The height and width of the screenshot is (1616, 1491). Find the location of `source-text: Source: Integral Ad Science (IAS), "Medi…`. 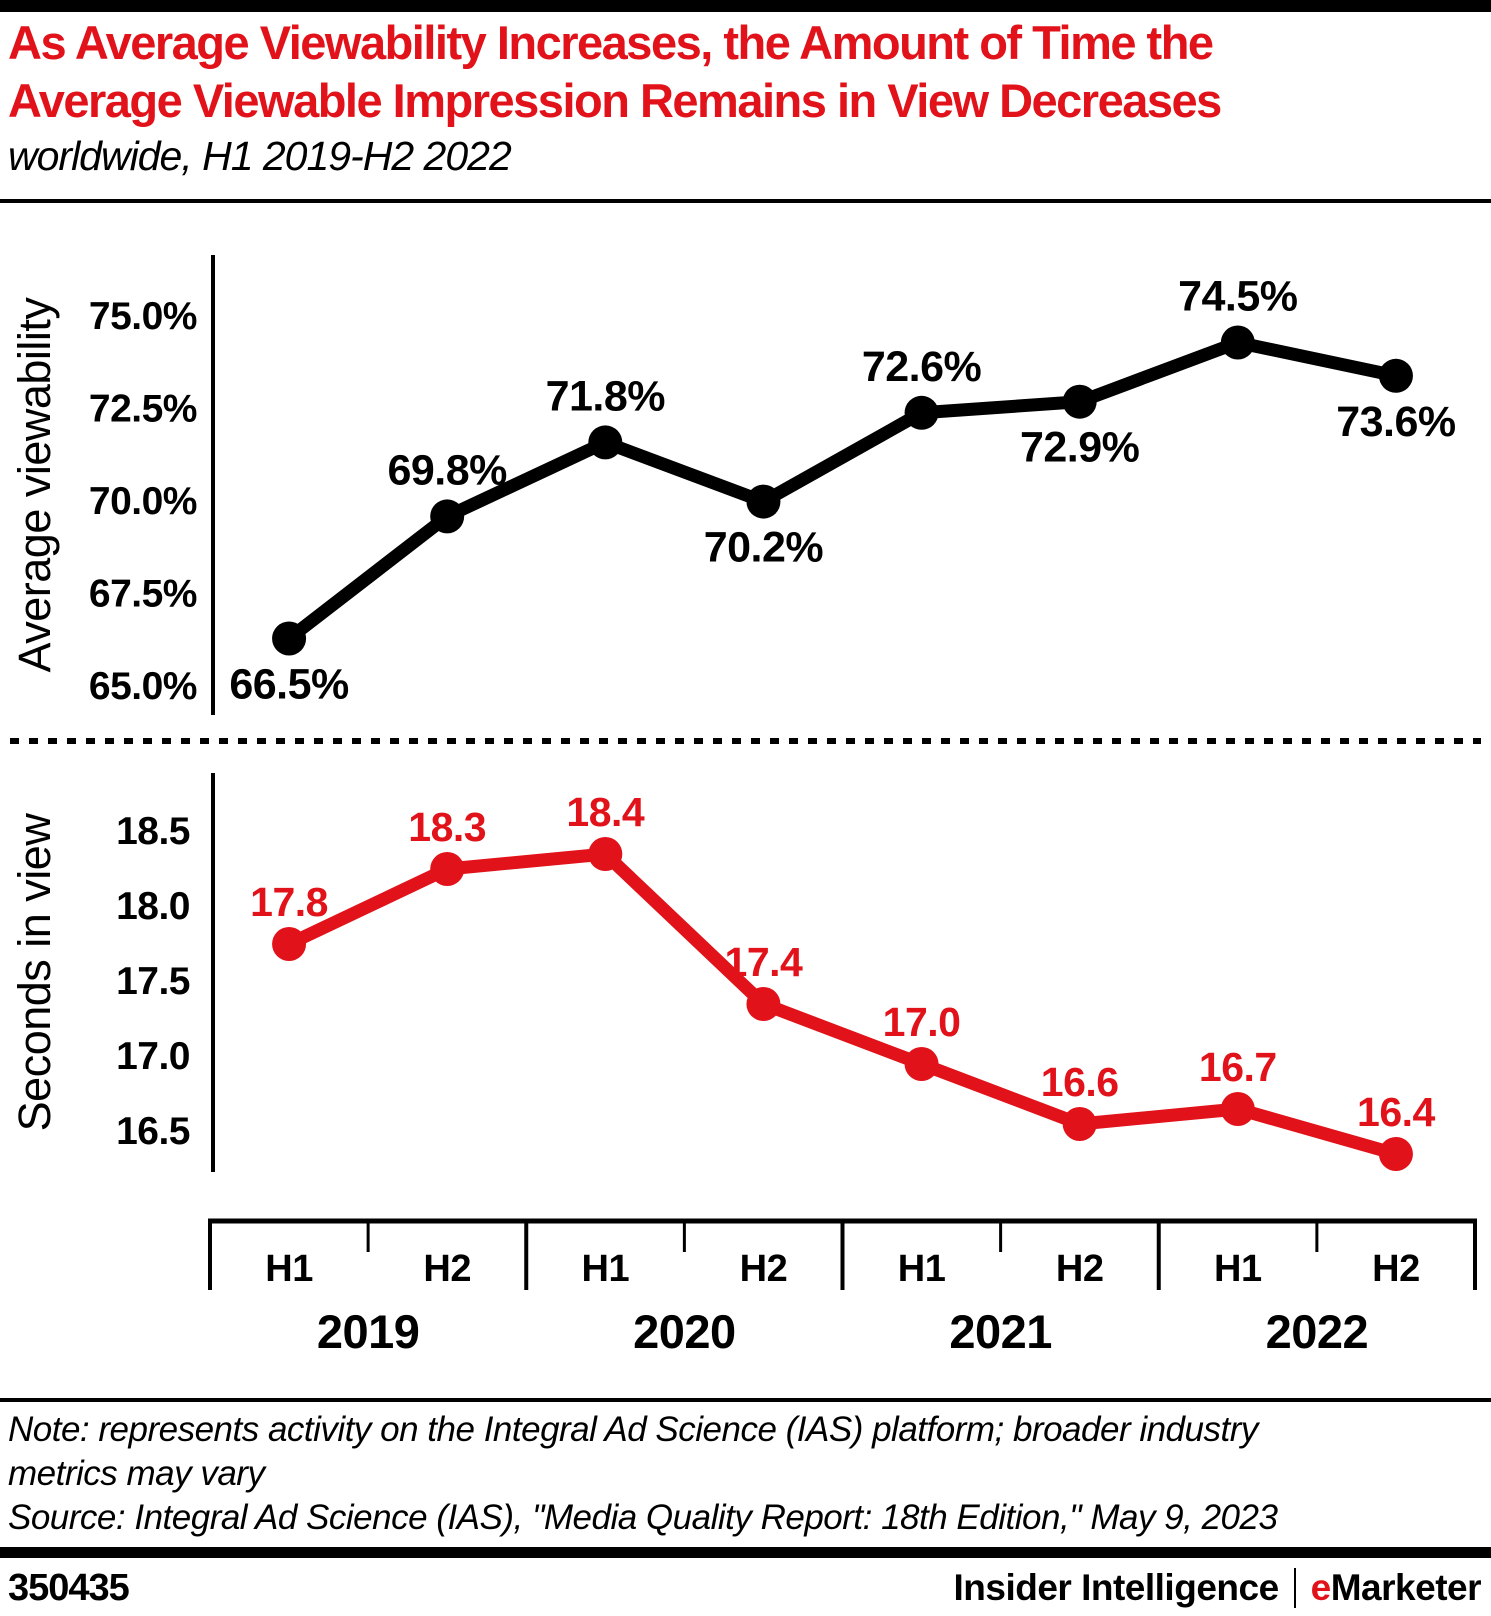

source-text: Source: Integral Ad Science (IAS), "Medi… is located at coordinates (643, 1517).